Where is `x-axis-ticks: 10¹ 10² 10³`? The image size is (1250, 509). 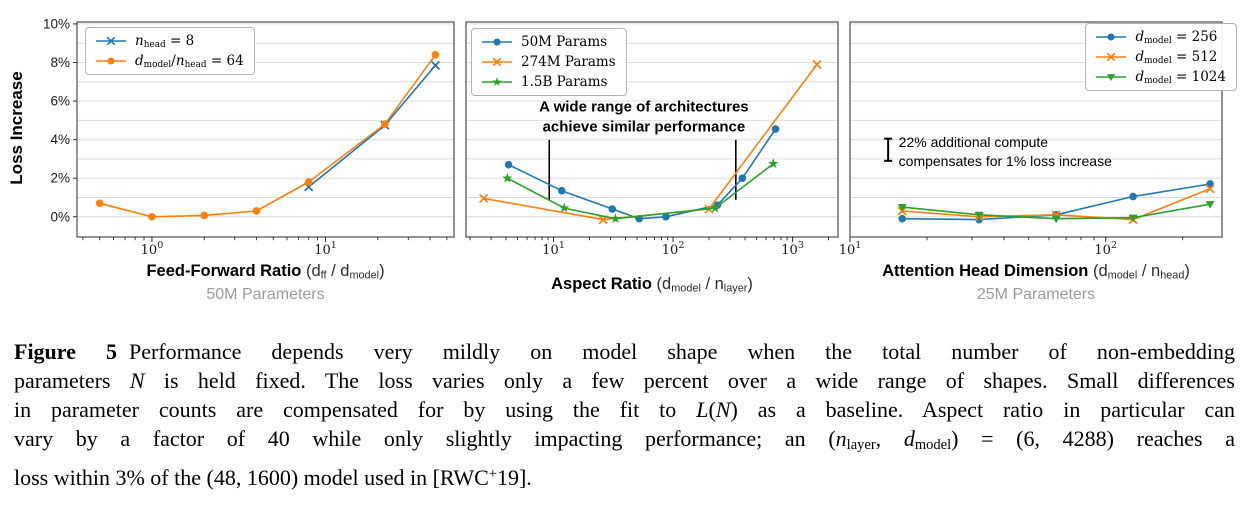
x-axis-ticks: 10¹ 10² 10³ is located at coordinates (649, 247).